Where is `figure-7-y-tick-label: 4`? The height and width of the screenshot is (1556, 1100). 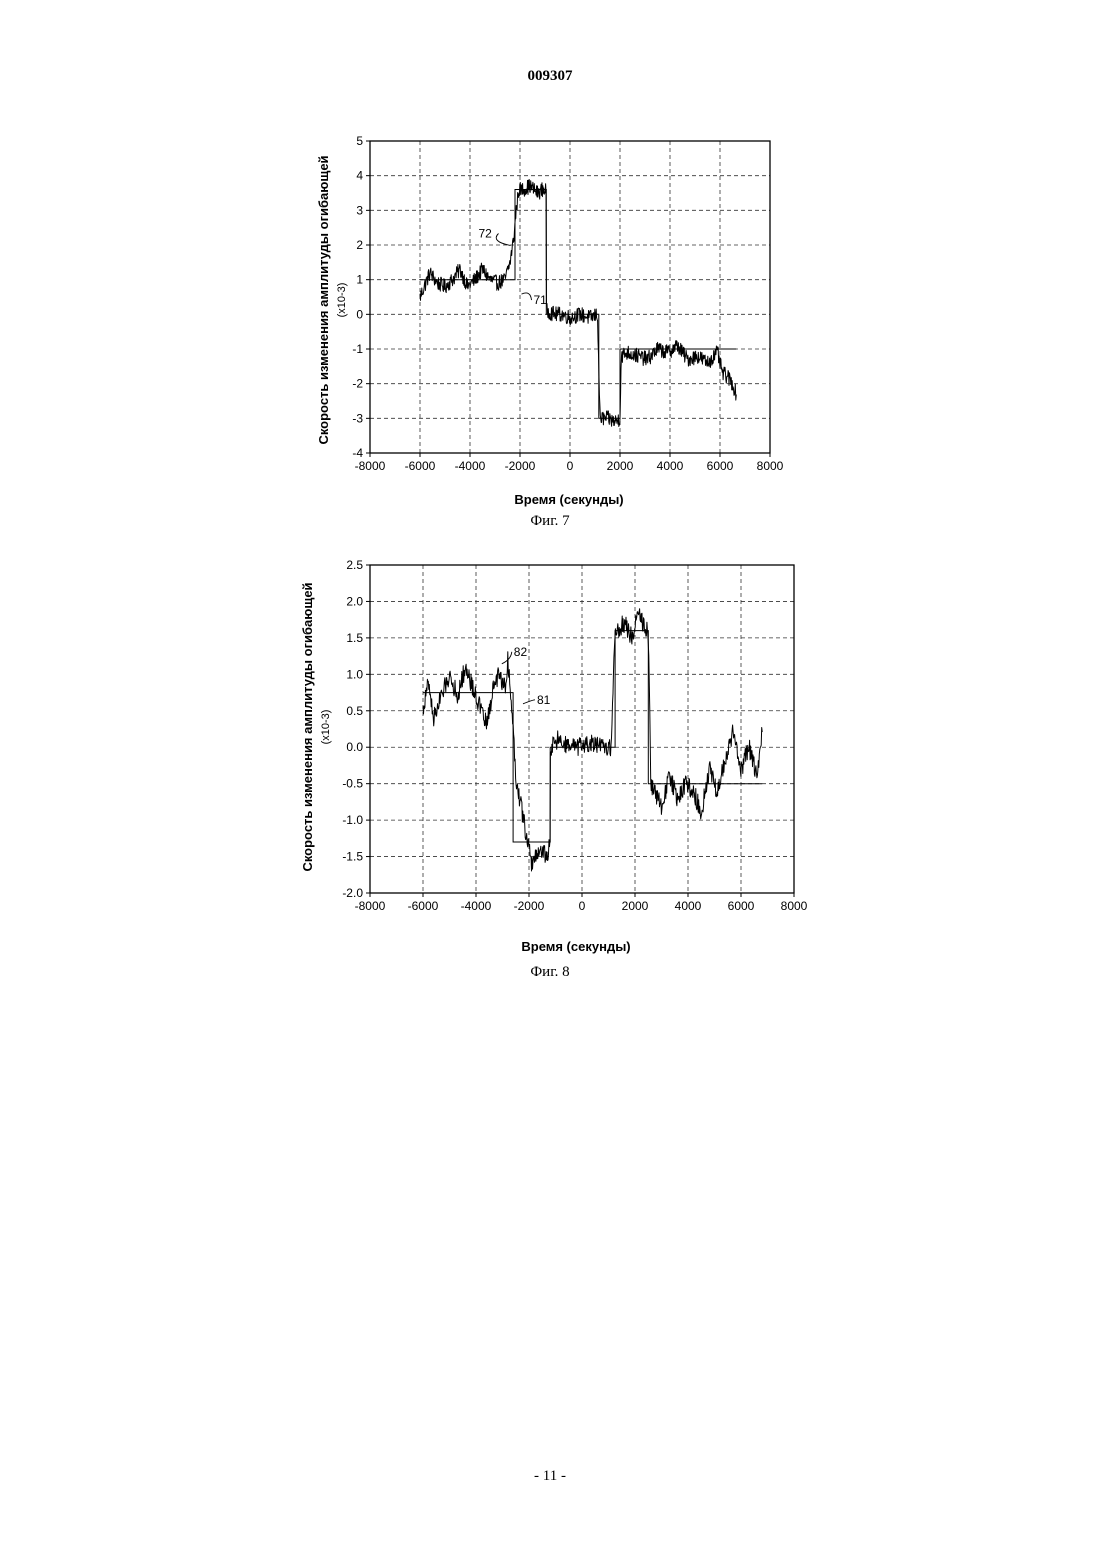 figure-7-y-tick-label: 4 is located at coordinates (359, 176).